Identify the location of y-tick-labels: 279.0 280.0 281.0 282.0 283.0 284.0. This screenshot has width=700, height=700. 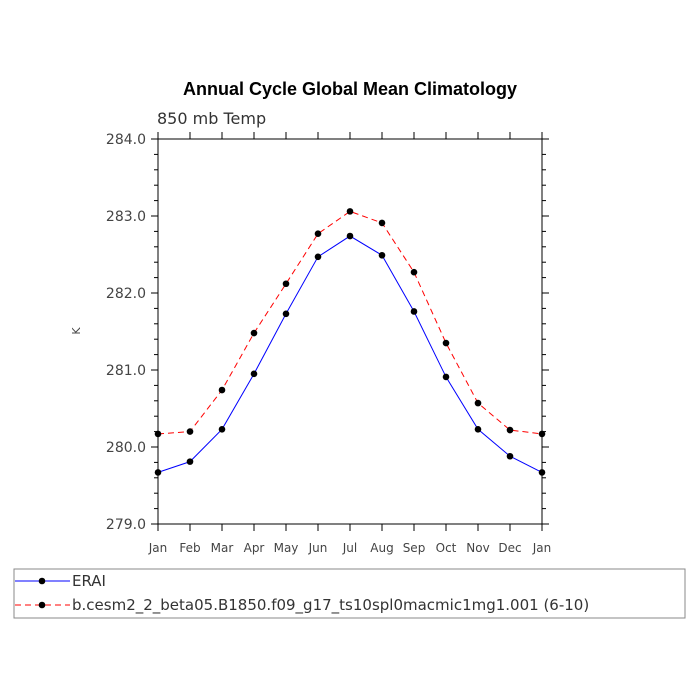
(126, 332).